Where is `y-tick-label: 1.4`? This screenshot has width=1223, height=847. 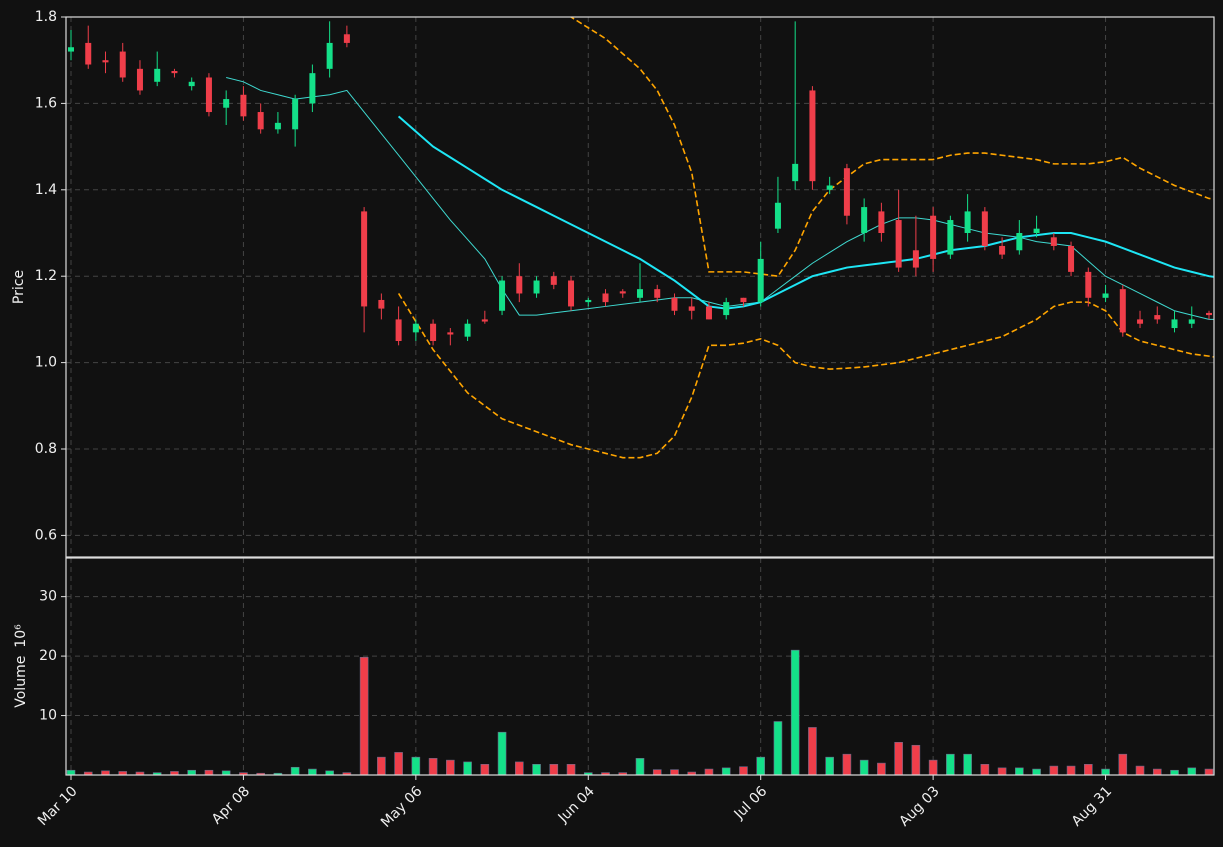 y-tick-label: 1.4 is located at coordinates (46, 190).